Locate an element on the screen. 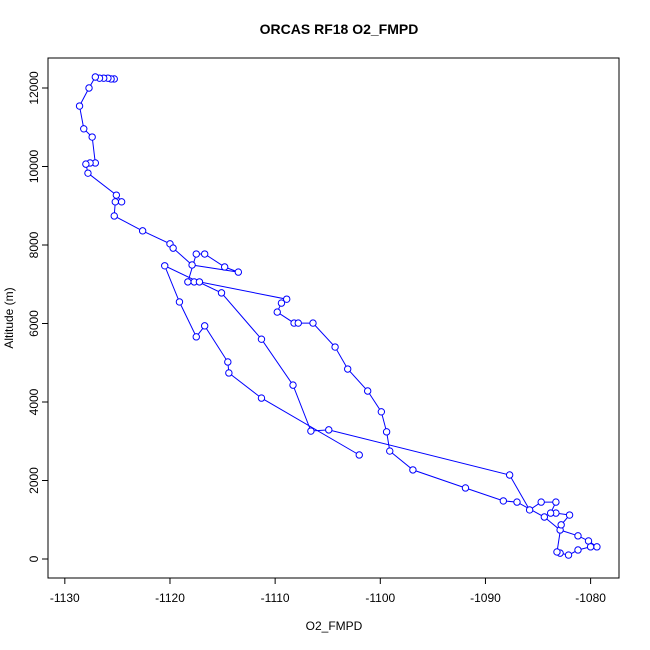 The image size is (650, 650). y-tick-label: 2000 is located at coordinates (34, 480).